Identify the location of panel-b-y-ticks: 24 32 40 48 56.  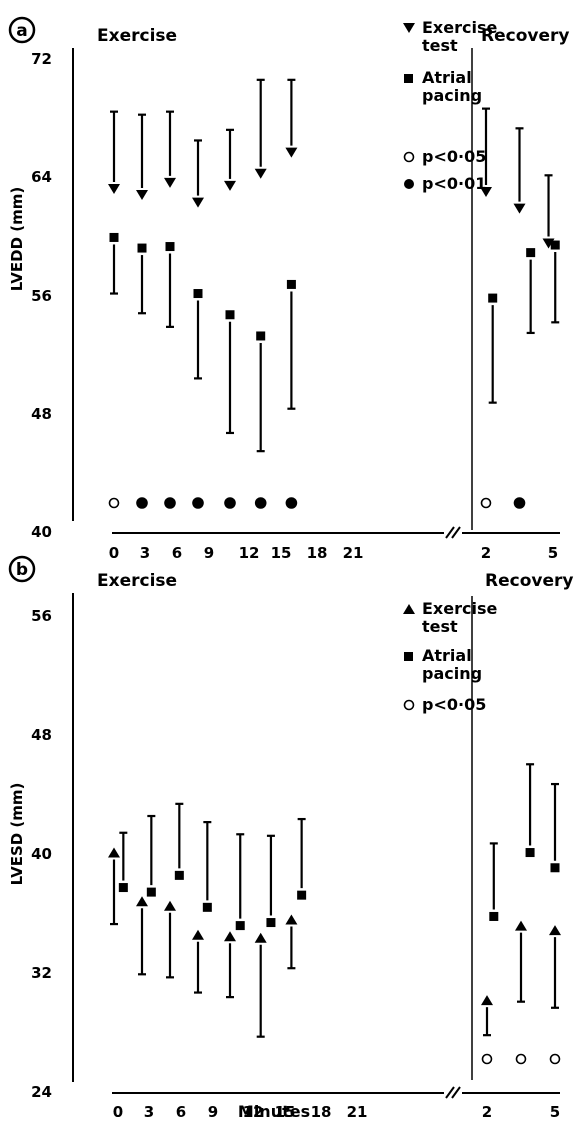
(41, 854).